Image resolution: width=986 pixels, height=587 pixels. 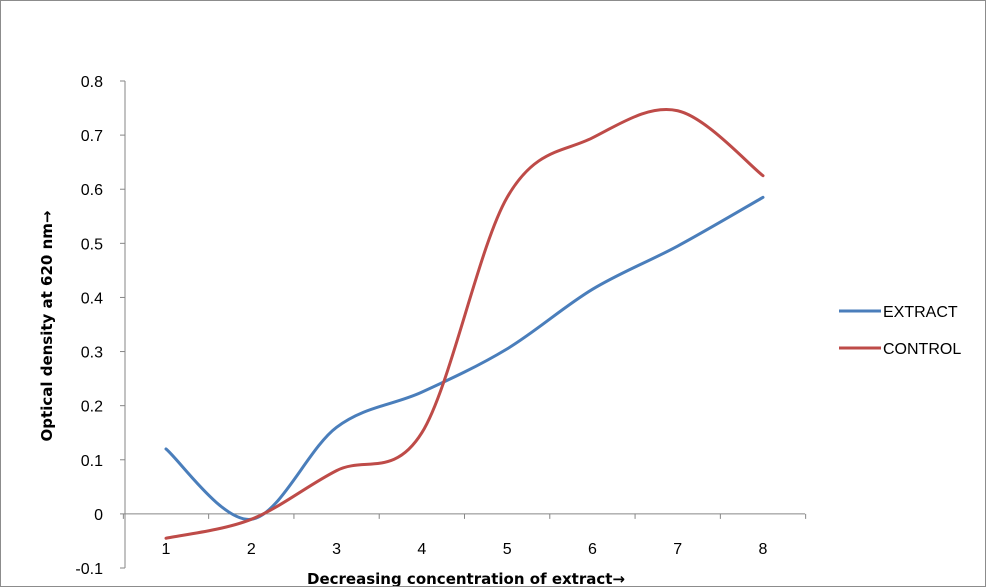 I want to click on y-tick-label: 0.8, so click(x=92, y=82).